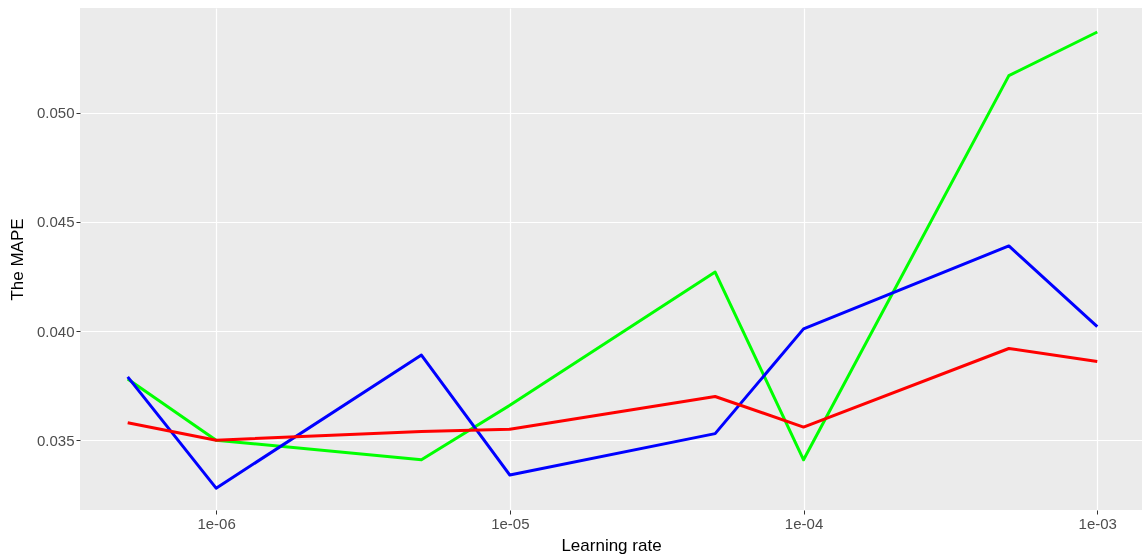  Describe the element at coordinates (1097, 523) in the screenshot. I see `x-tick-label: 1e-03` at that location.